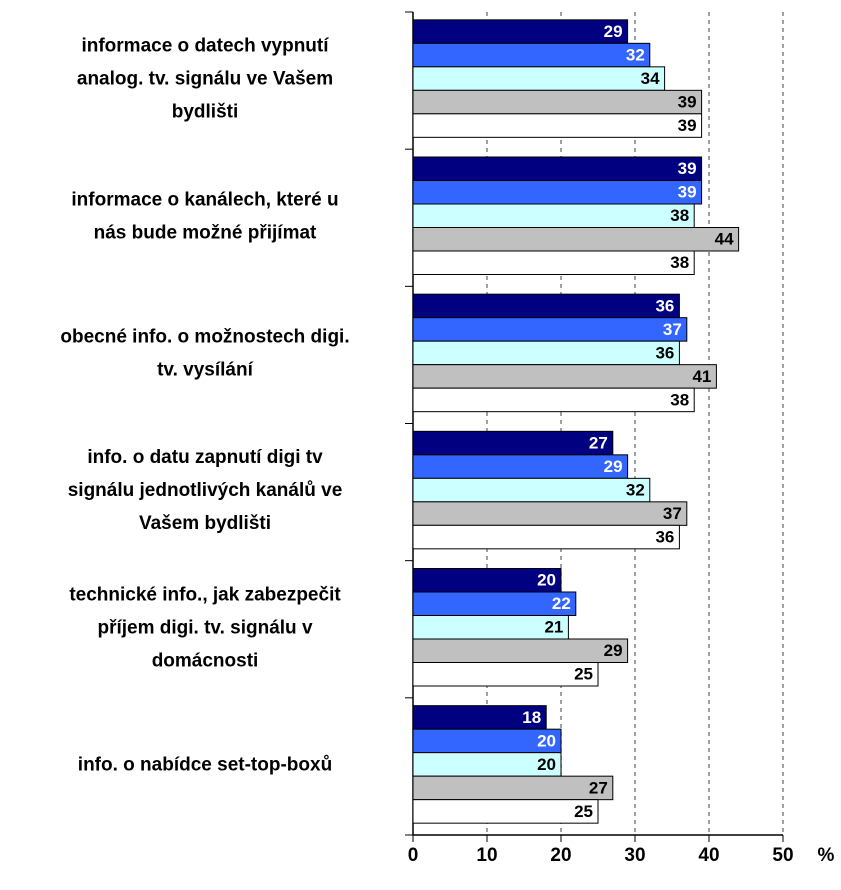 Image resolution: width=841 pixels, height=890 pixels. What do you see at coordinates (701, 376) in the screenshot?
I see `value-label: 41` at bounding box center [701, 376].